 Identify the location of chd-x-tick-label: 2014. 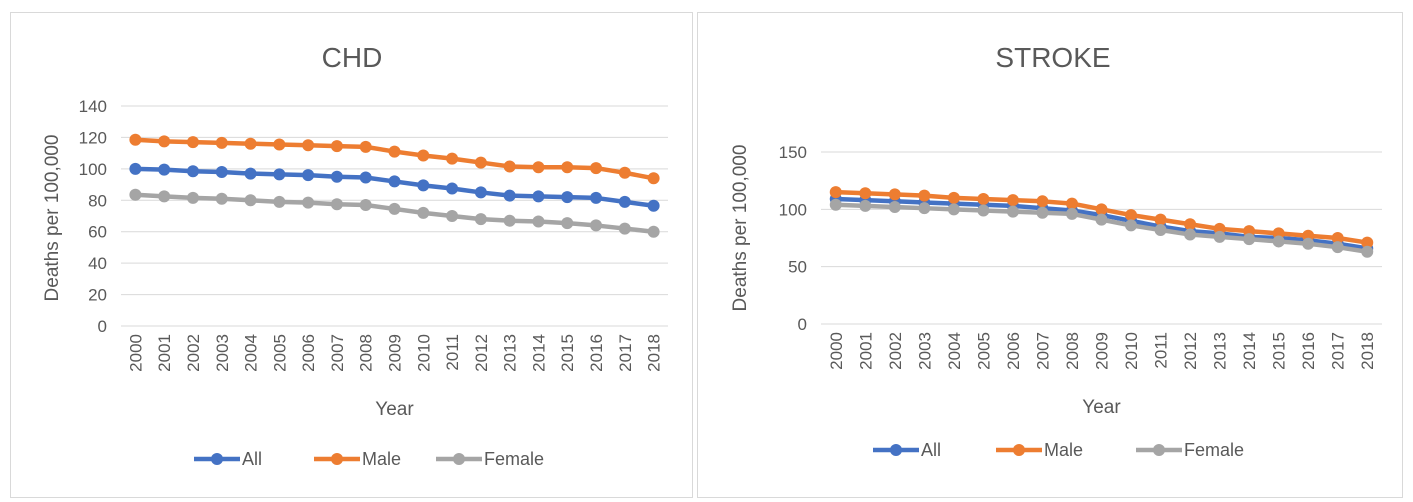
(538, 353).